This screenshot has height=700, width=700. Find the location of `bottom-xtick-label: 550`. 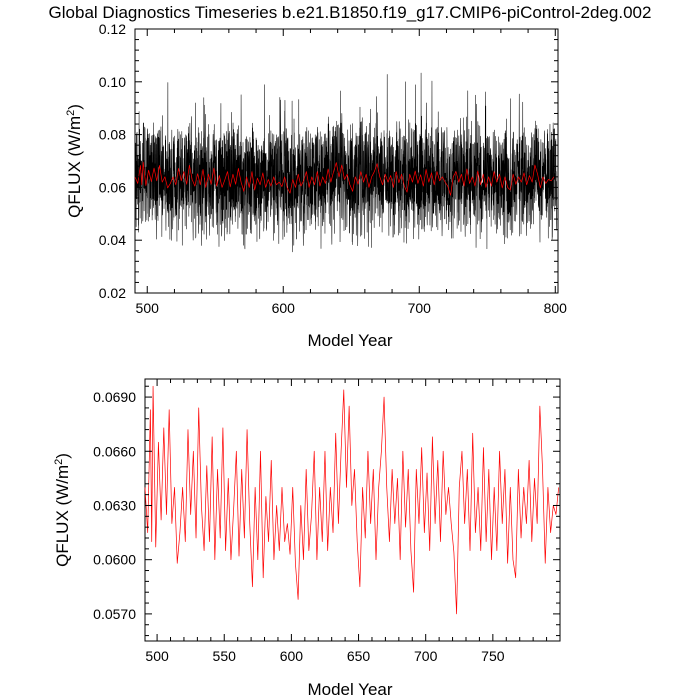

bottom-xtick-label: 550 is located at coordinates (225, 656).